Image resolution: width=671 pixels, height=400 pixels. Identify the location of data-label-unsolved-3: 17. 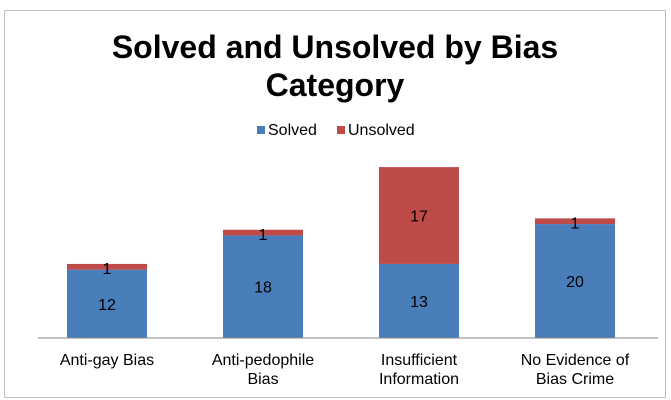
(419, 217).